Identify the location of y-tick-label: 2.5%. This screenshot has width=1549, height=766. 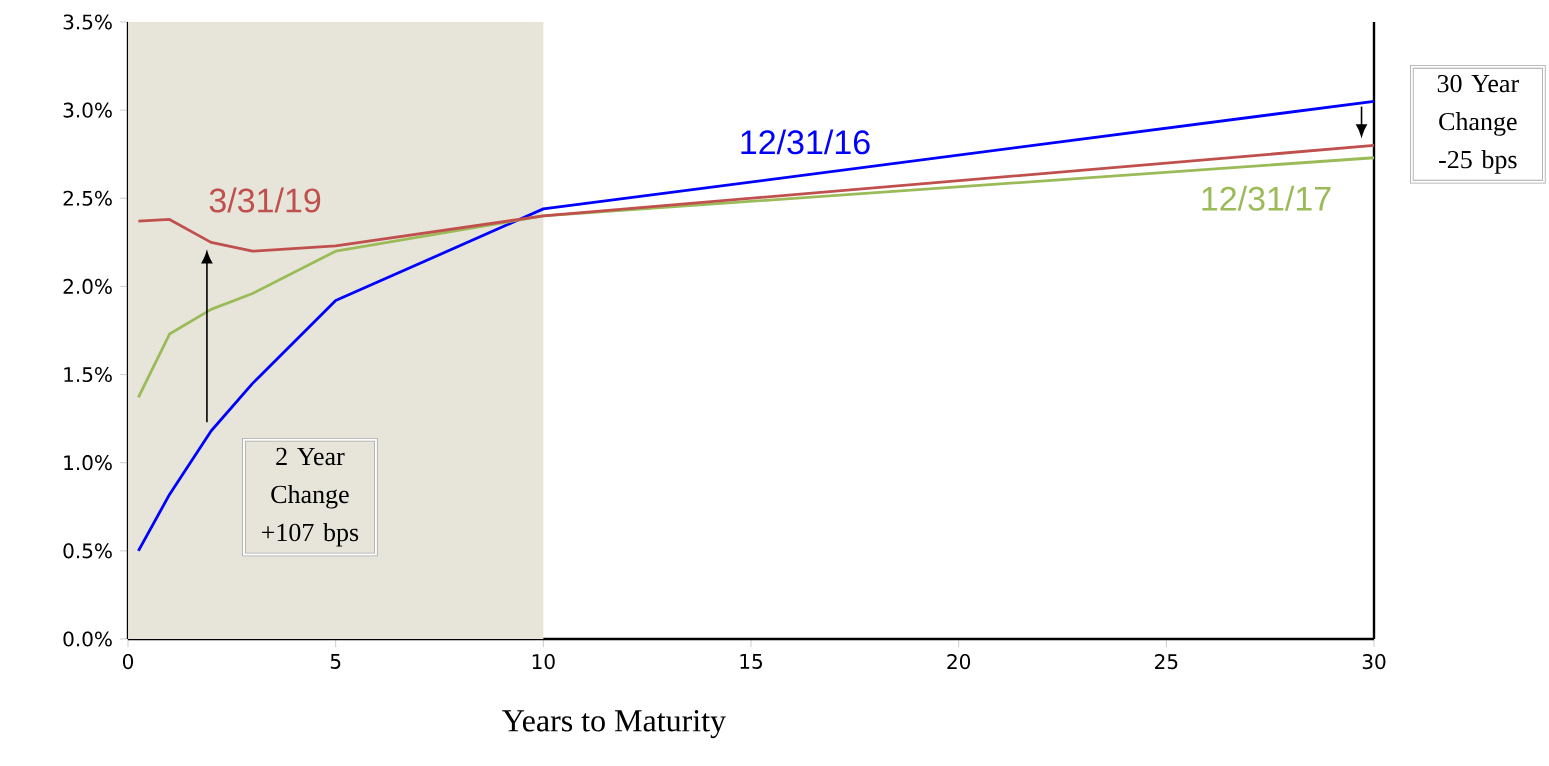
(87, 198).